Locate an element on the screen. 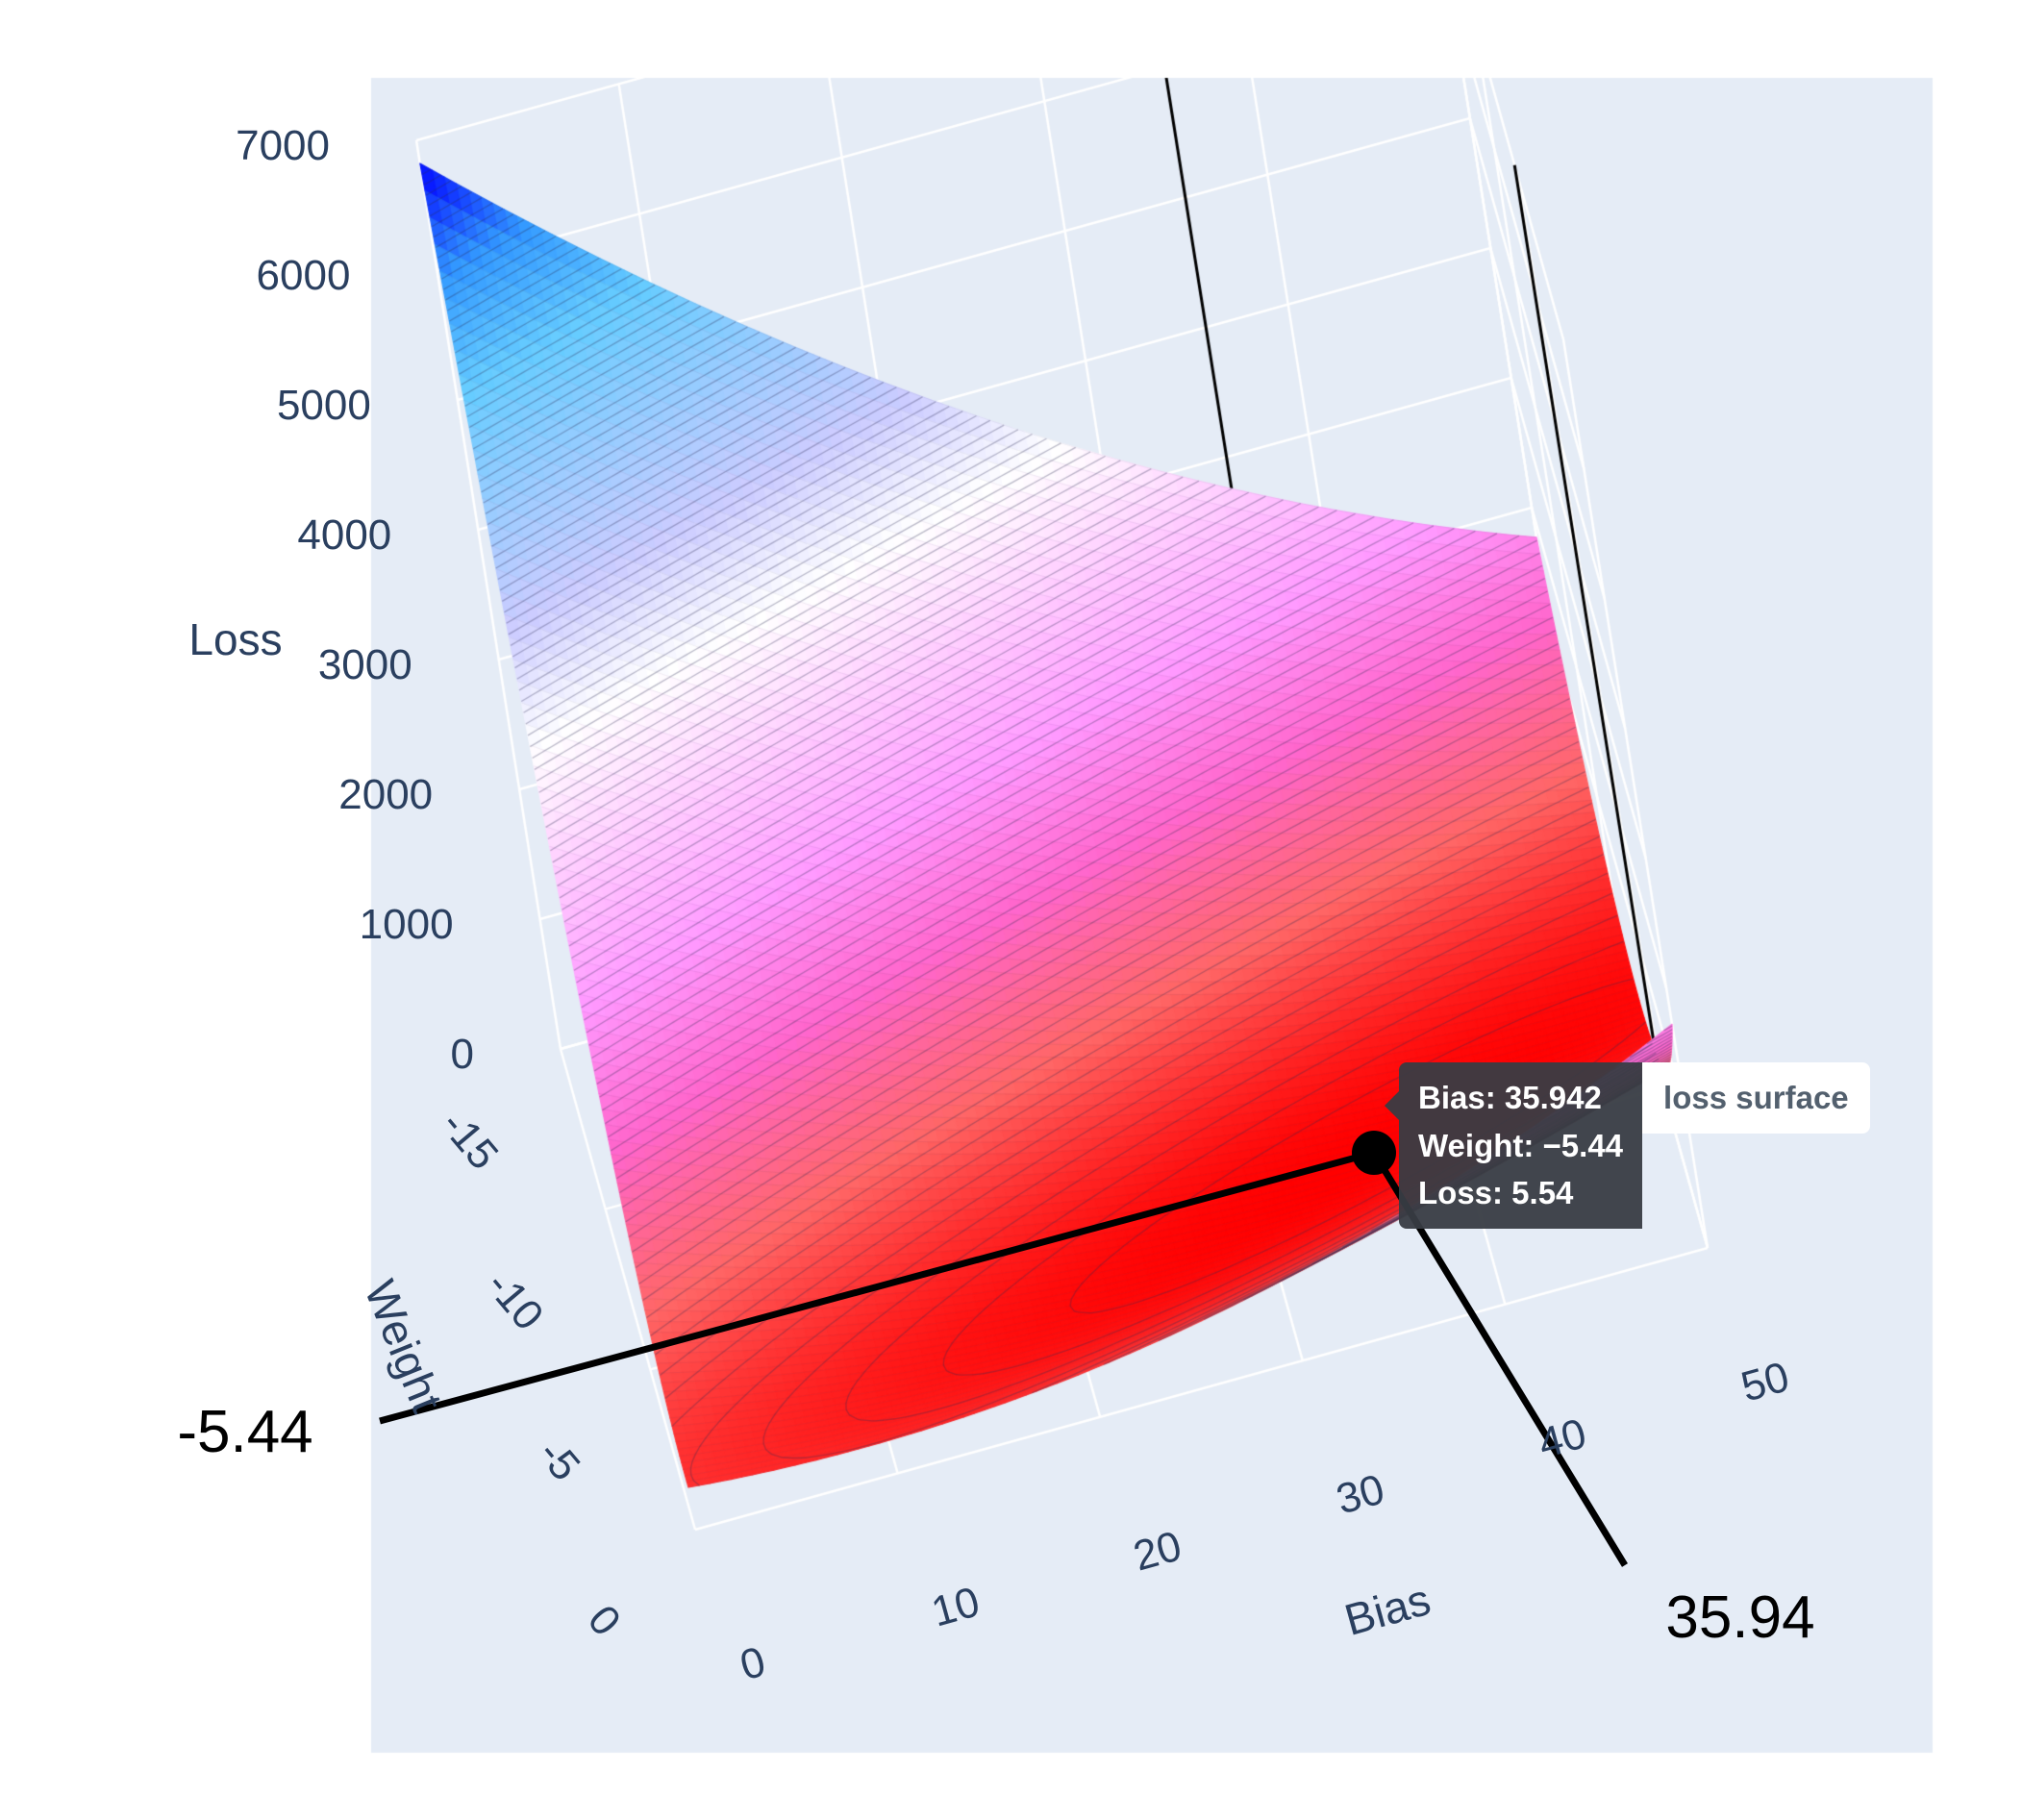 The width and height of the screenshot is (2022, 1820). annotation-weight-value: -5.44 is located at coordinates (245, 1432).